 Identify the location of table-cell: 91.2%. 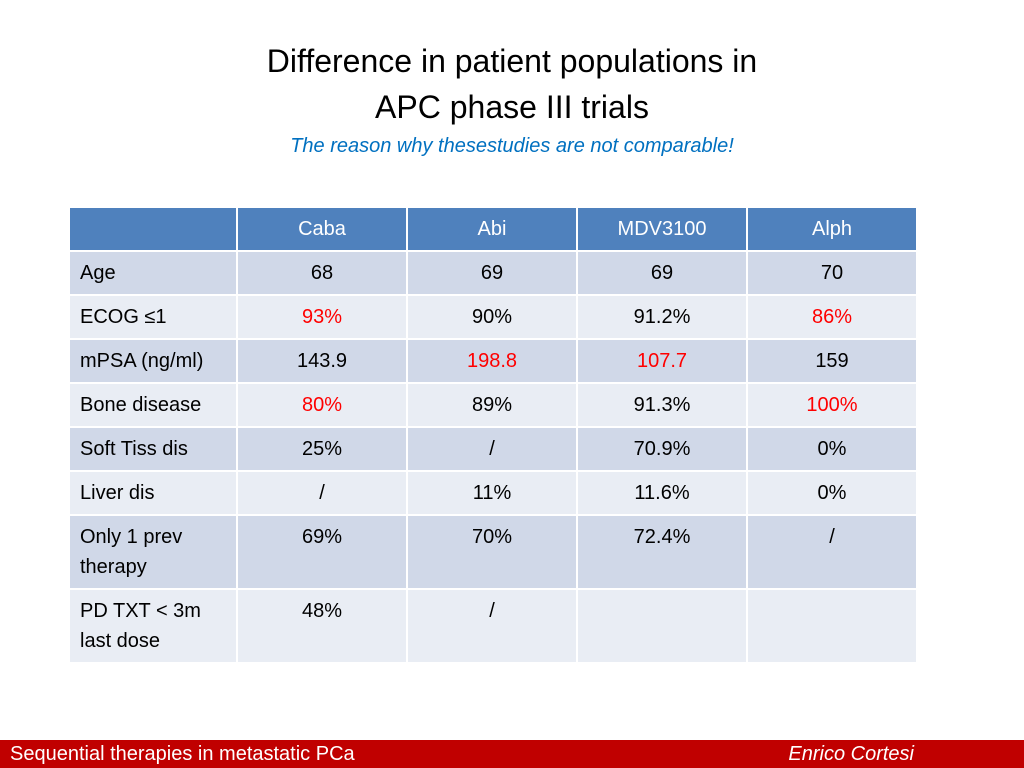
(662, 317).